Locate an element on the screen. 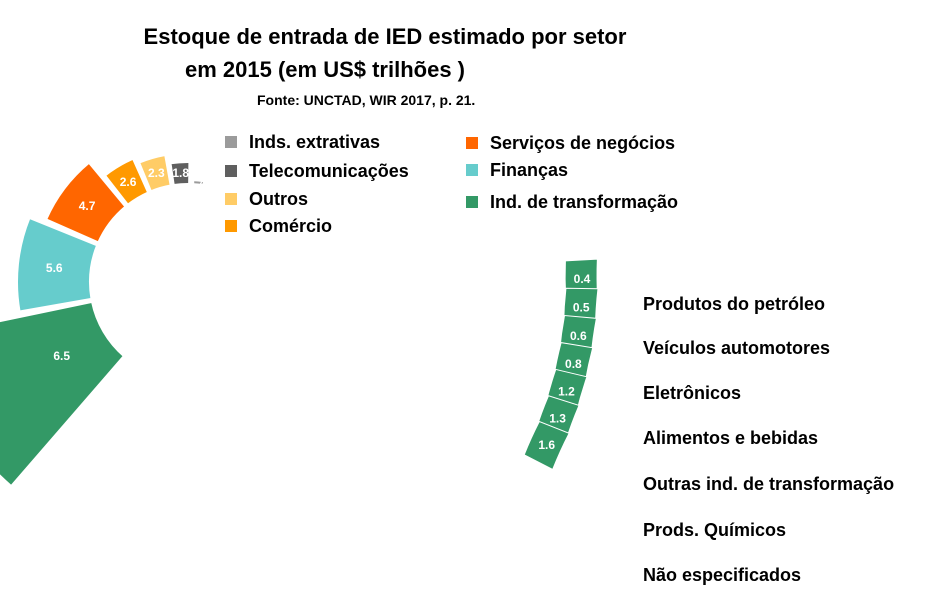 This screenshot has width=928, height=614. legend-label-ind-de-transformacao: Ind. de transformação is located at coordinates (584, 202).